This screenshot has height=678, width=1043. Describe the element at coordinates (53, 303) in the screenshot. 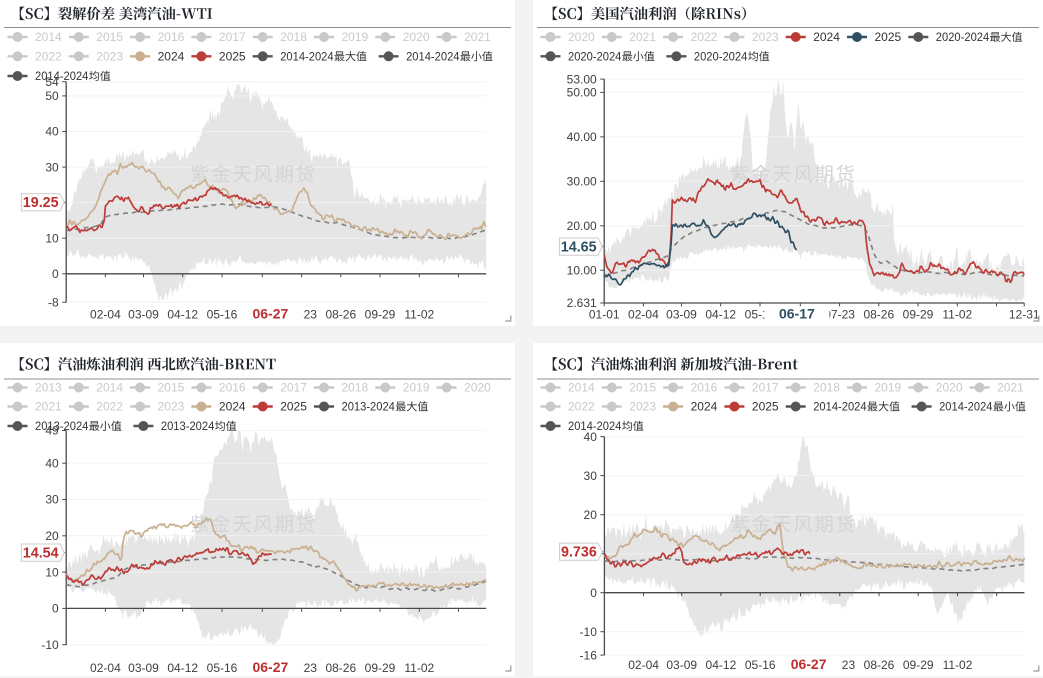

I see `svg-text: -8` at that location.